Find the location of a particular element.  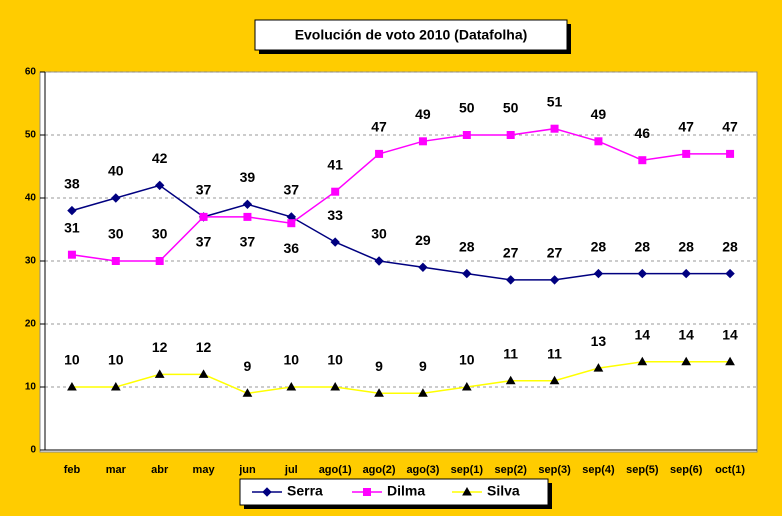

x-tick-label: jun is located at coordinates (247, 470).